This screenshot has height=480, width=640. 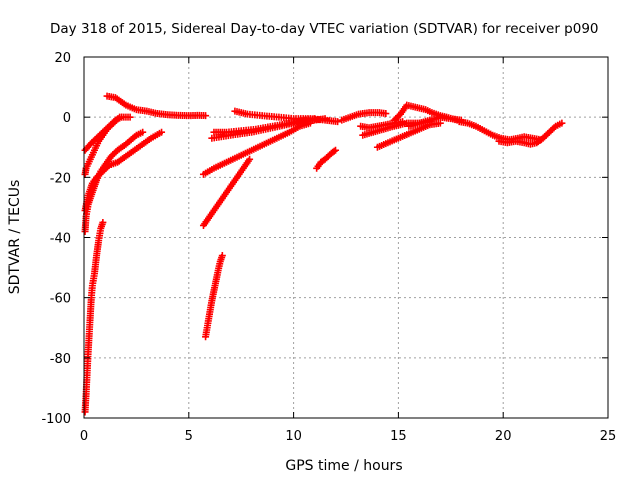 I want to click on x-tick-label: 15, so click(x=398, y=436).